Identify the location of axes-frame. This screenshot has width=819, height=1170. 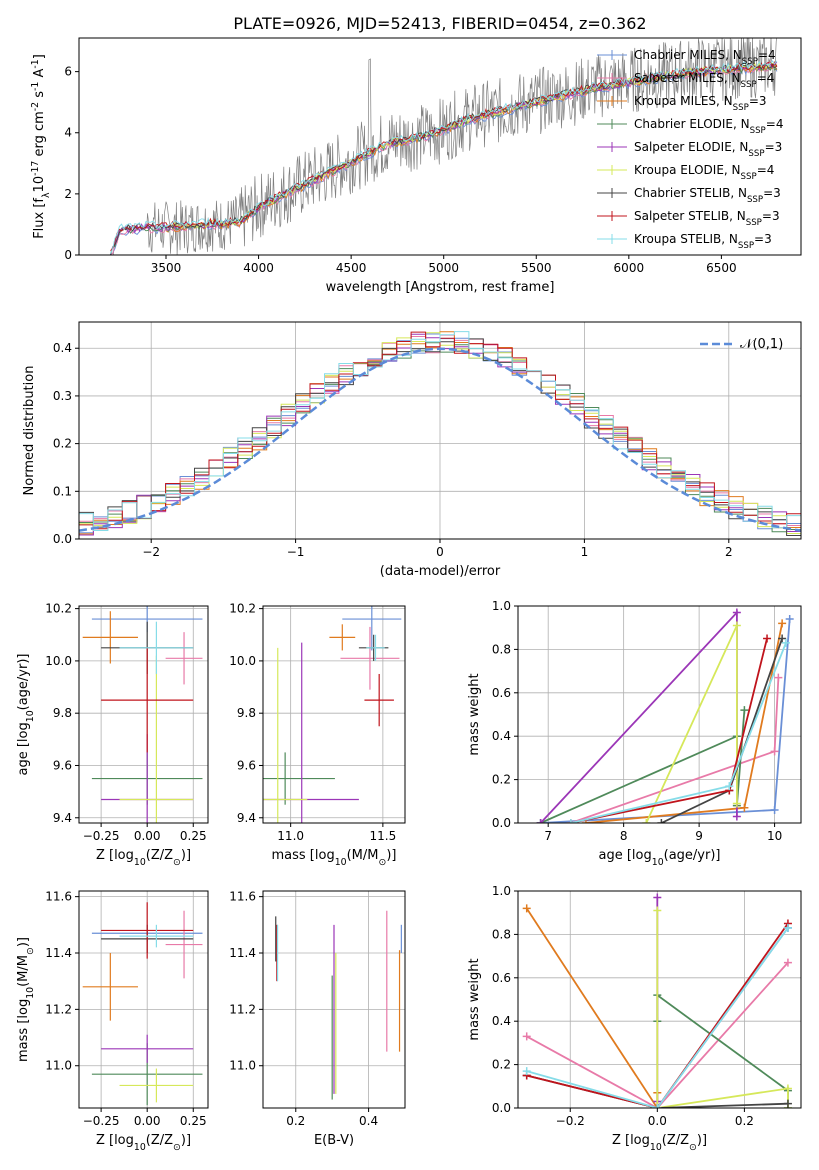
(143, 714).